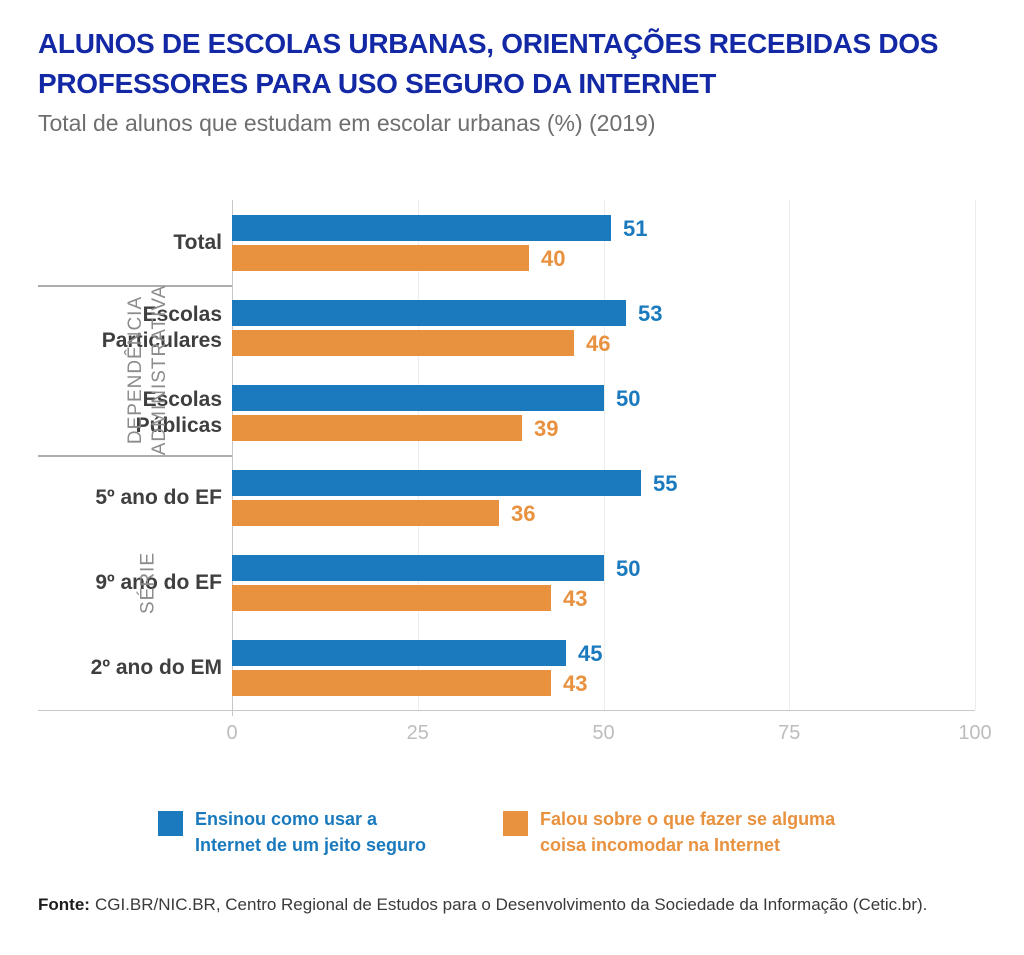 Image resolution: width=1024 pixels, height=955 pixels. I want to click on category-label: Escolas Públicas, so click(178, 412).